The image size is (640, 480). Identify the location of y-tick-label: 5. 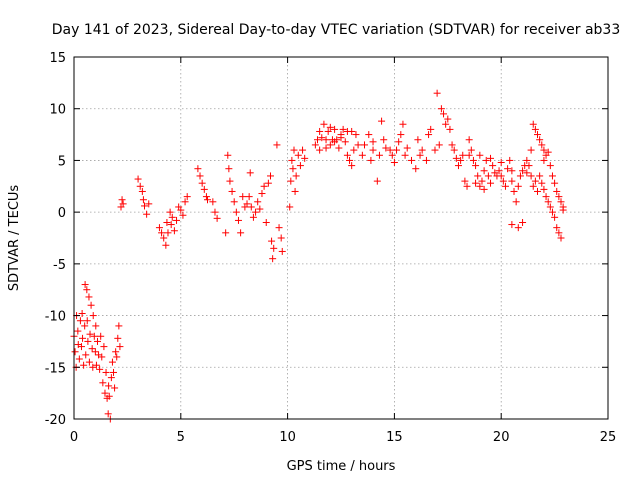
(62, 161).